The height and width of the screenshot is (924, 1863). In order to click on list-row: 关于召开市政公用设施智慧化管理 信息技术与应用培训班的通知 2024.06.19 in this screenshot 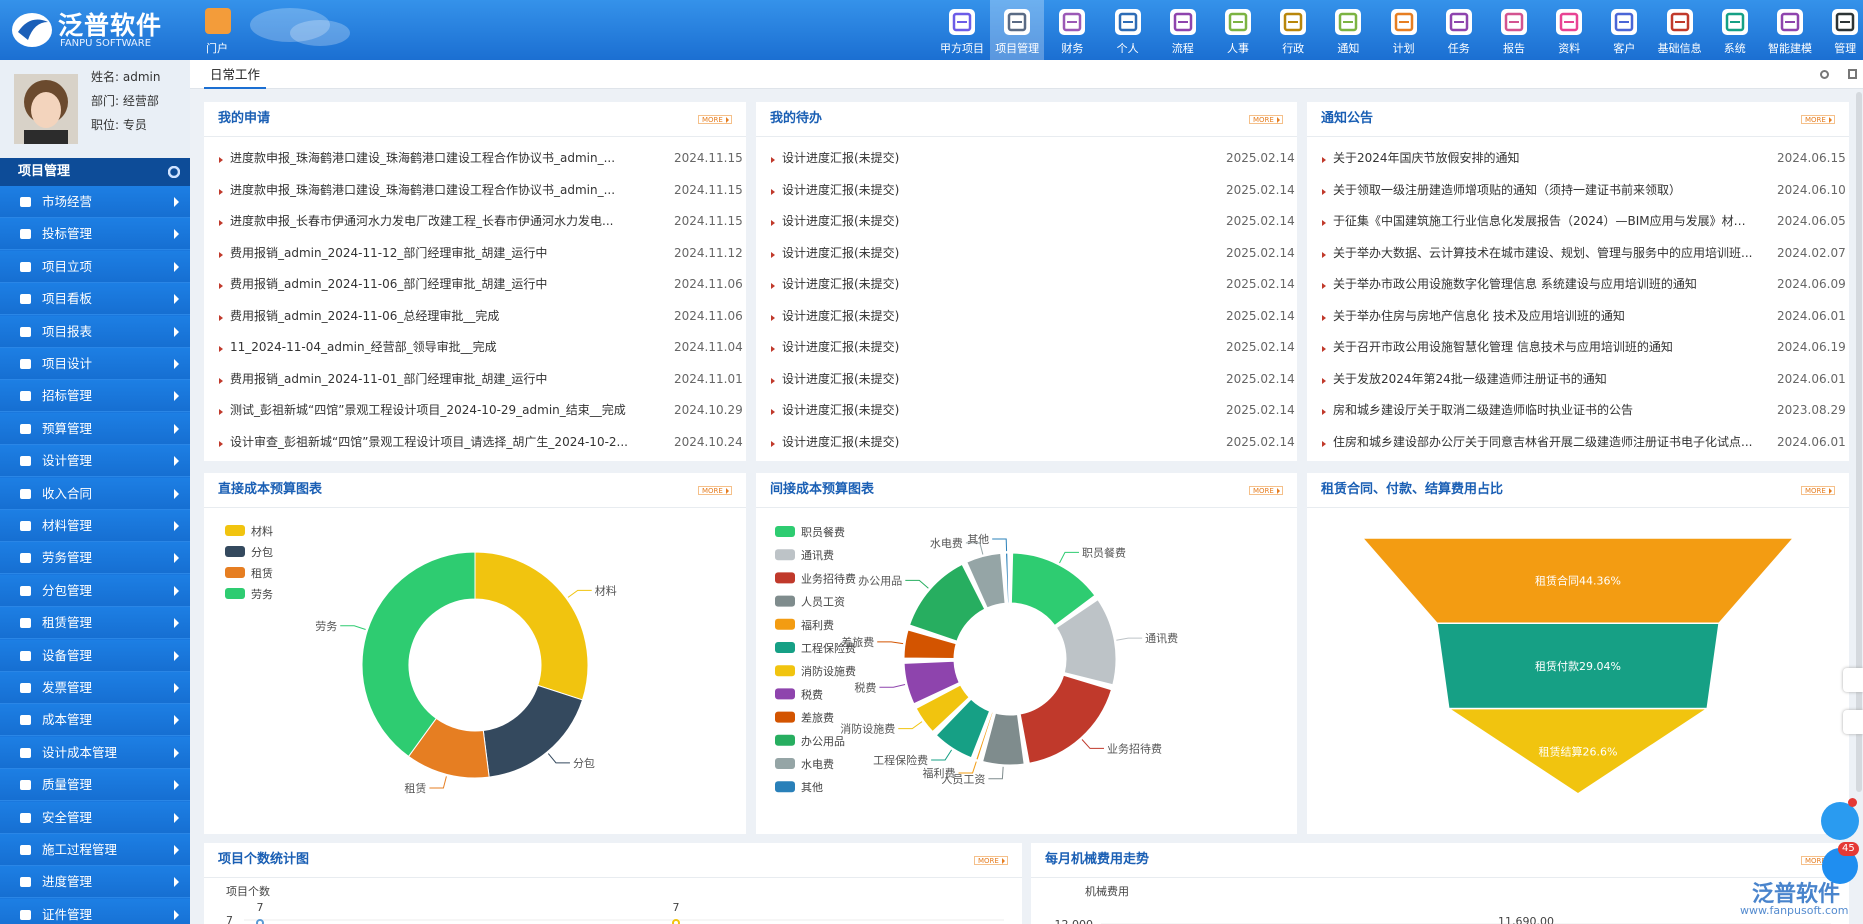, I will do `click(1578, 352)`.